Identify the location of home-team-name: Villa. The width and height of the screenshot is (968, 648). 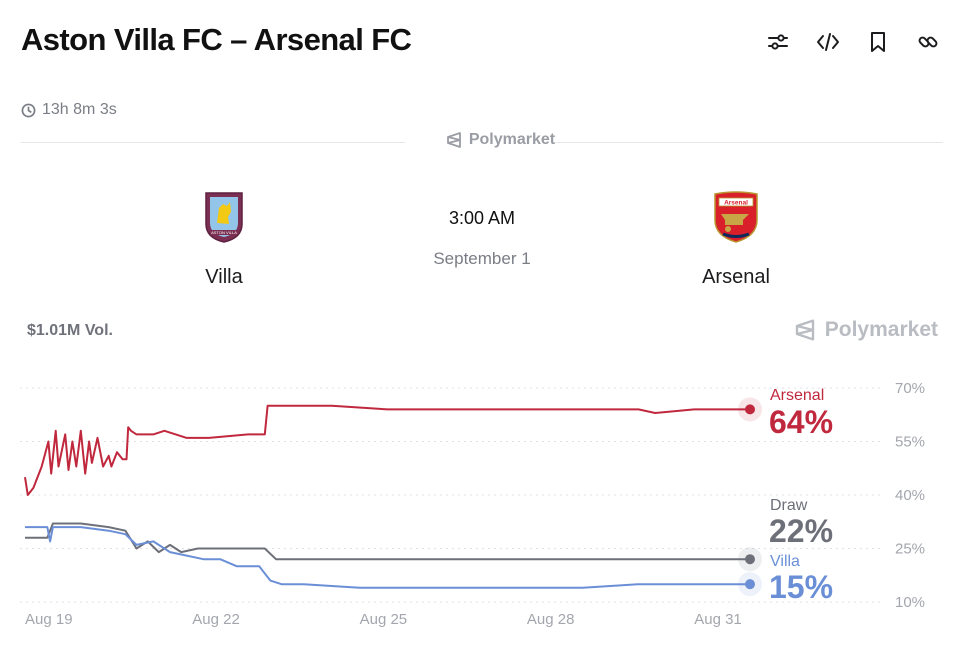
(224, 277).